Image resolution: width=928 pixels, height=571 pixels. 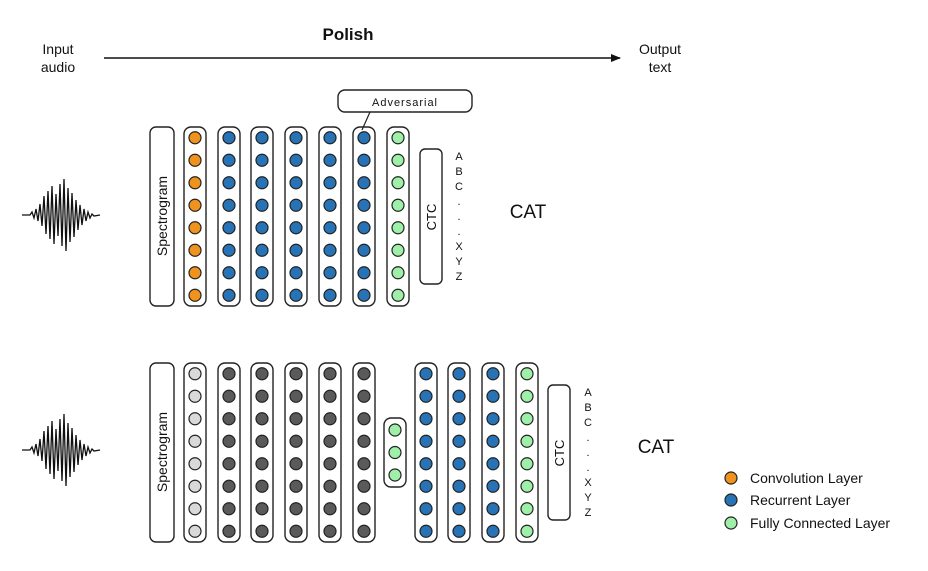 What do you see at coordinates (361, 50) in the screenshot?
I see `header: Input audio Polish Output text` at bounding box center [361, 50].